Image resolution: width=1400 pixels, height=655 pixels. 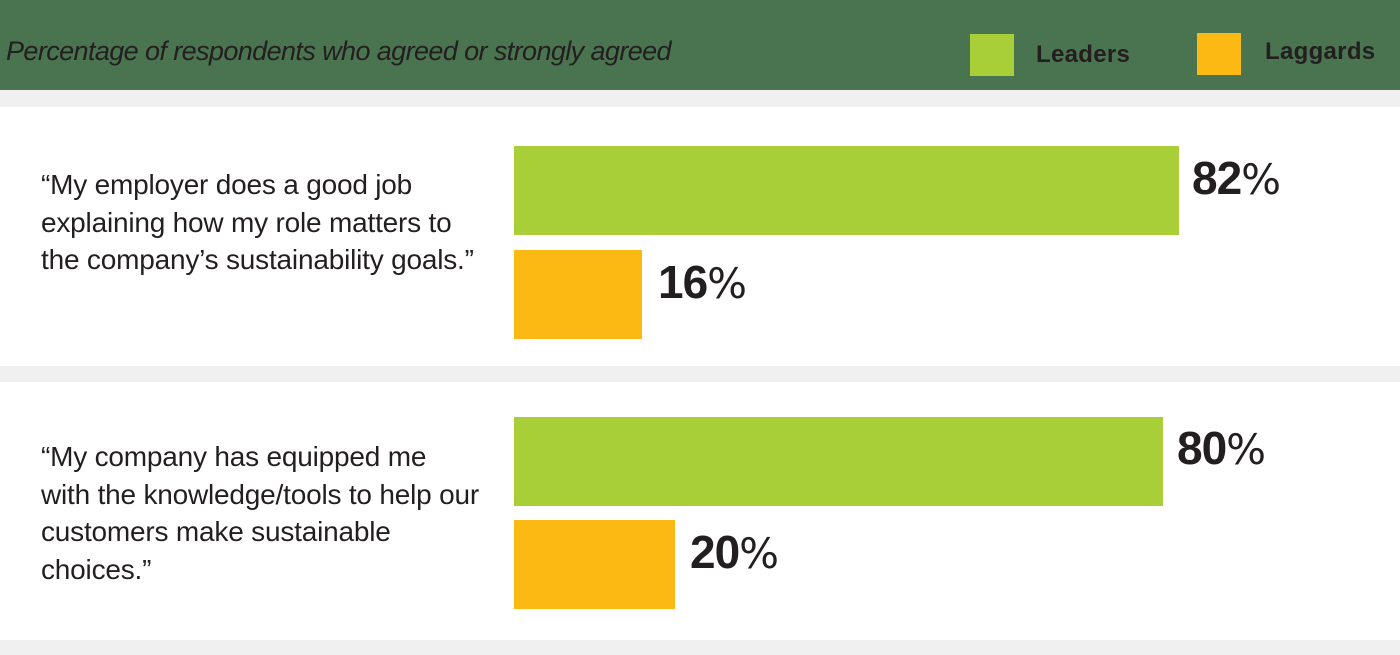 I want to click on legend-swatch-leaders, so click(x=992, y=55).